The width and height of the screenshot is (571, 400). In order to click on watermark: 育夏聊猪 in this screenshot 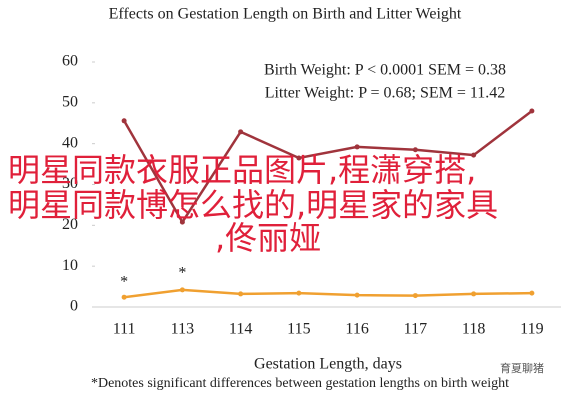, I will do `click(522, 368)`.